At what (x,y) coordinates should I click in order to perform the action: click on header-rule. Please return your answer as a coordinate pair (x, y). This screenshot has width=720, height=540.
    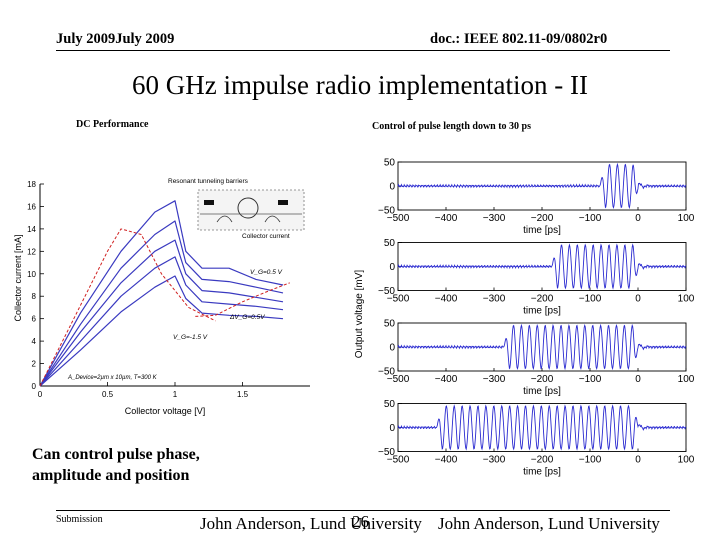
    Looking at the image, I should click on (363, 50).